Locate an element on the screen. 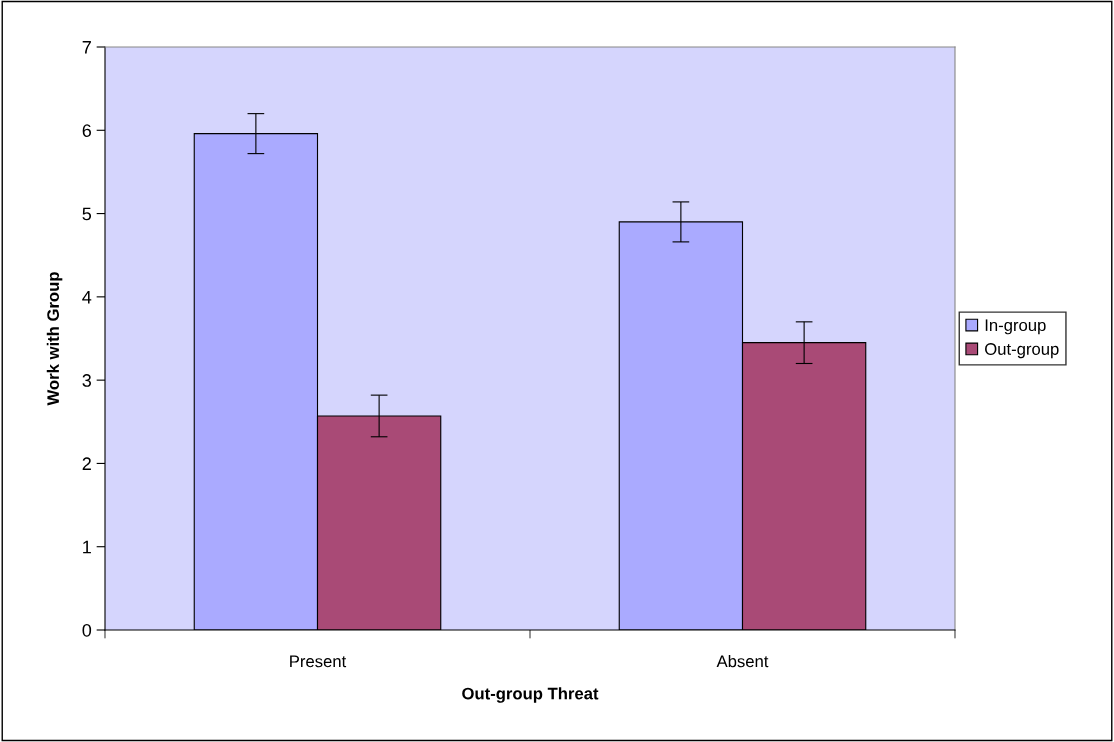 The image size is (1114, 742). y-tick-label: 2 is located at coordinates (86, 463).